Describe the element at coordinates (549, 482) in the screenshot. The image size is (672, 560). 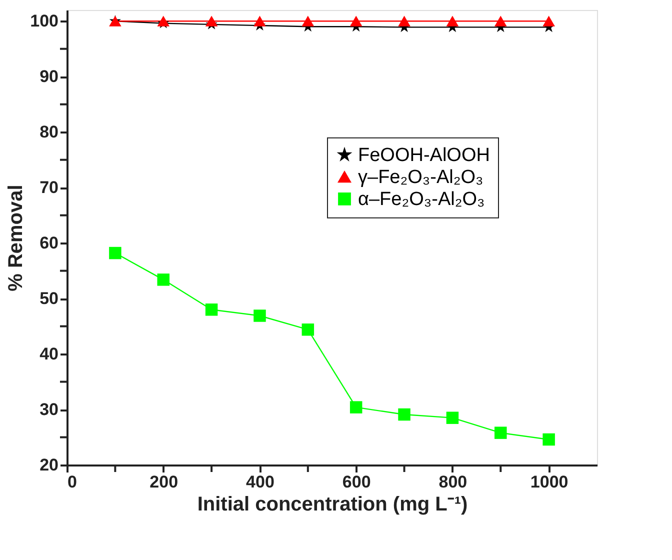
I see `x-tick-label: 1000` at that location.